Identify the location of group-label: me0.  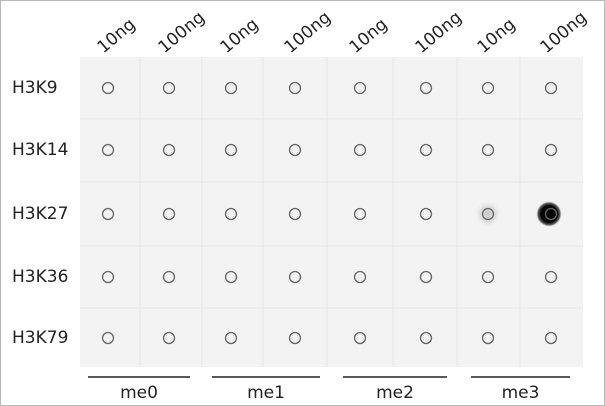
(139, 393).